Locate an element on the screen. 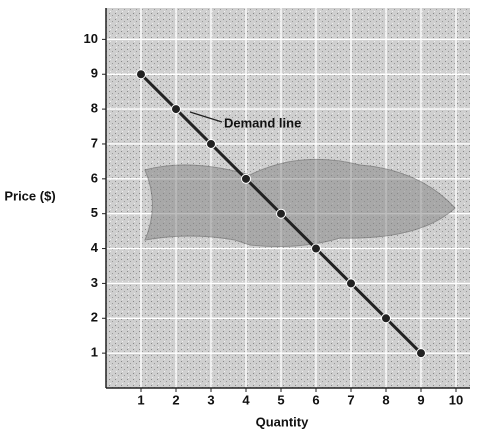 The width and height of the screenshot is (488, 437). x-tick-label: 10 is located at coordinates (456, 399).